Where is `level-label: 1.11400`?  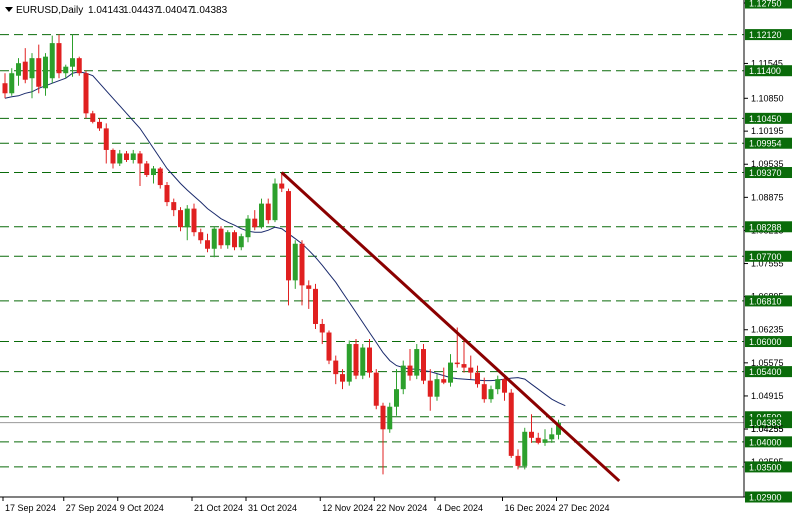
level-label: 1.11400 is located at coordinates (768, 71).